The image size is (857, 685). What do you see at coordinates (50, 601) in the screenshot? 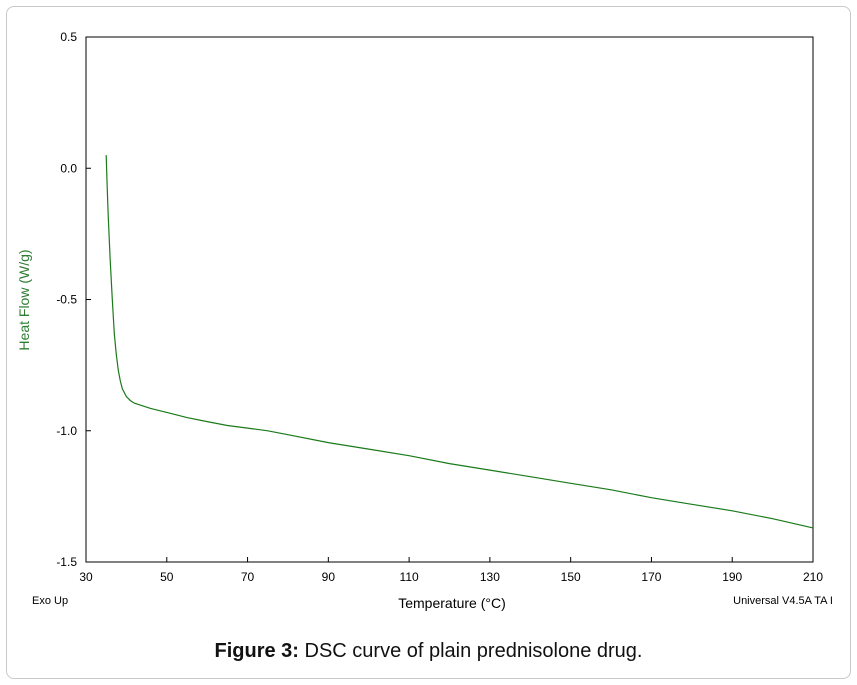
I see `exo-up-label: Exo Up` at bounding box center [50, 601].